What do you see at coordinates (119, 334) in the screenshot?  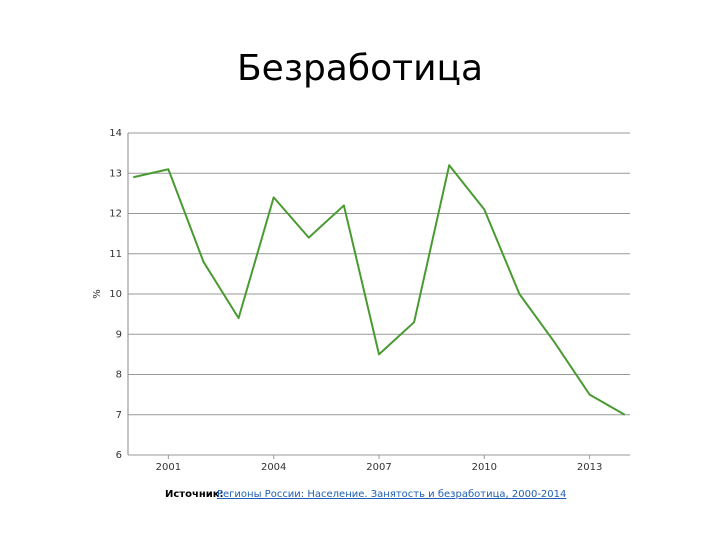 I see `y-tick-label: 9` at bounding box center [119, 334].